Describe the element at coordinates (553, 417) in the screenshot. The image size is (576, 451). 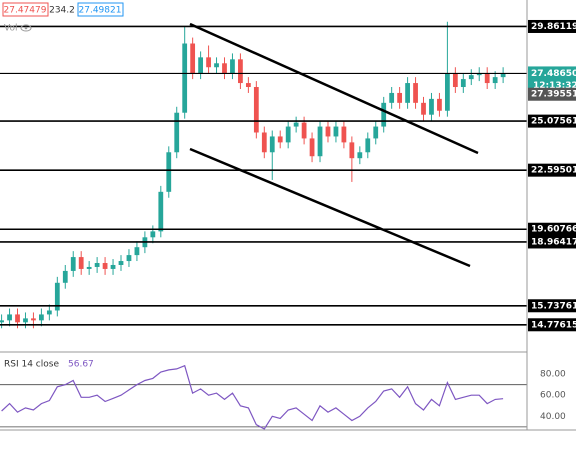
I see `y-tick-label: 40.00` at that location.